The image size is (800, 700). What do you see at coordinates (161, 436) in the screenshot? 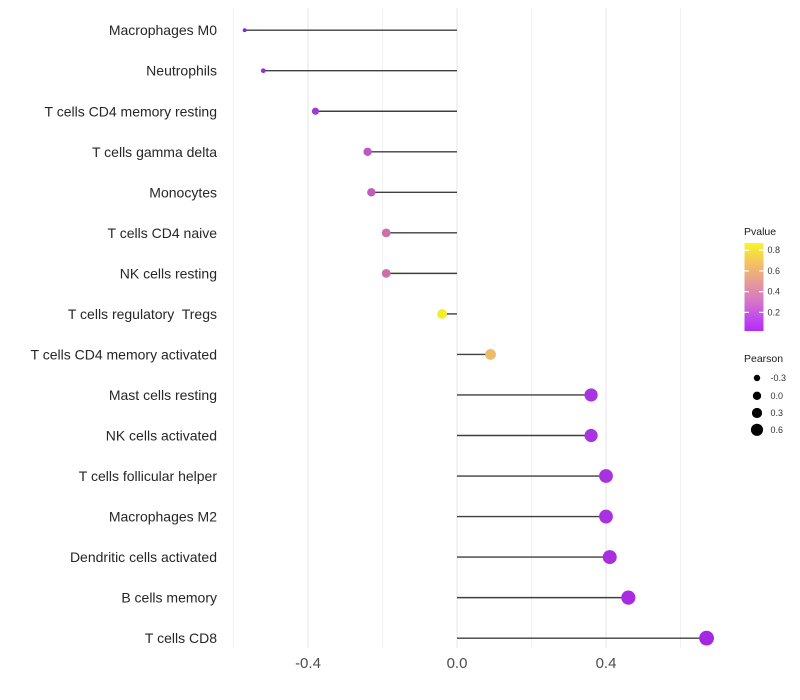
I see `row-label: NK cells activated` at bounding box center [161, 436].